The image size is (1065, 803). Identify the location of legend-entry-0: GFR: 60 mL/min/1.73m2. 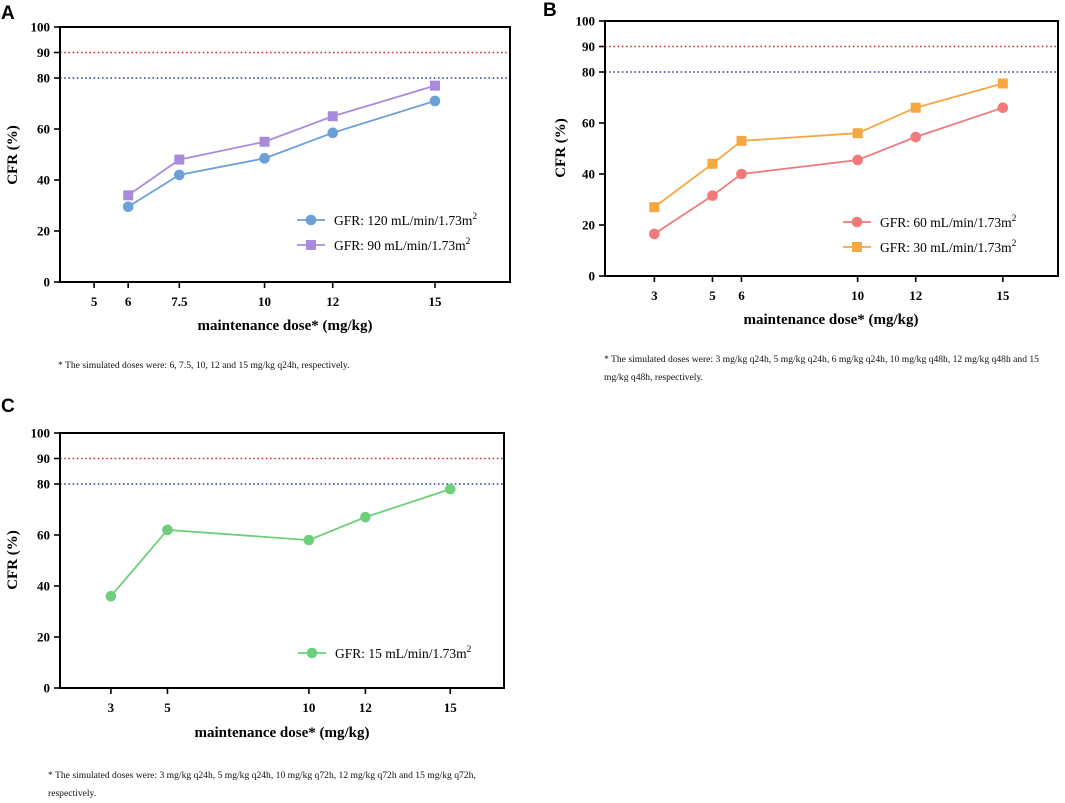
(948, 222).